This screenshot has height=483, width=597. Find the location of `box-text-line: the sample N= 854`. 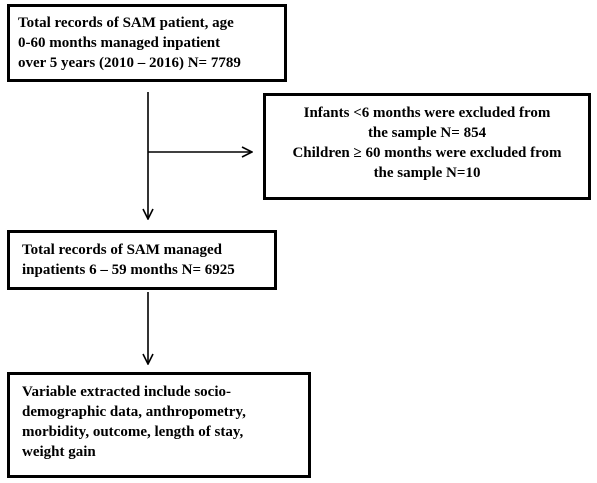

box-text-line: the sample N= 854 is located at coordinates (427, 133).